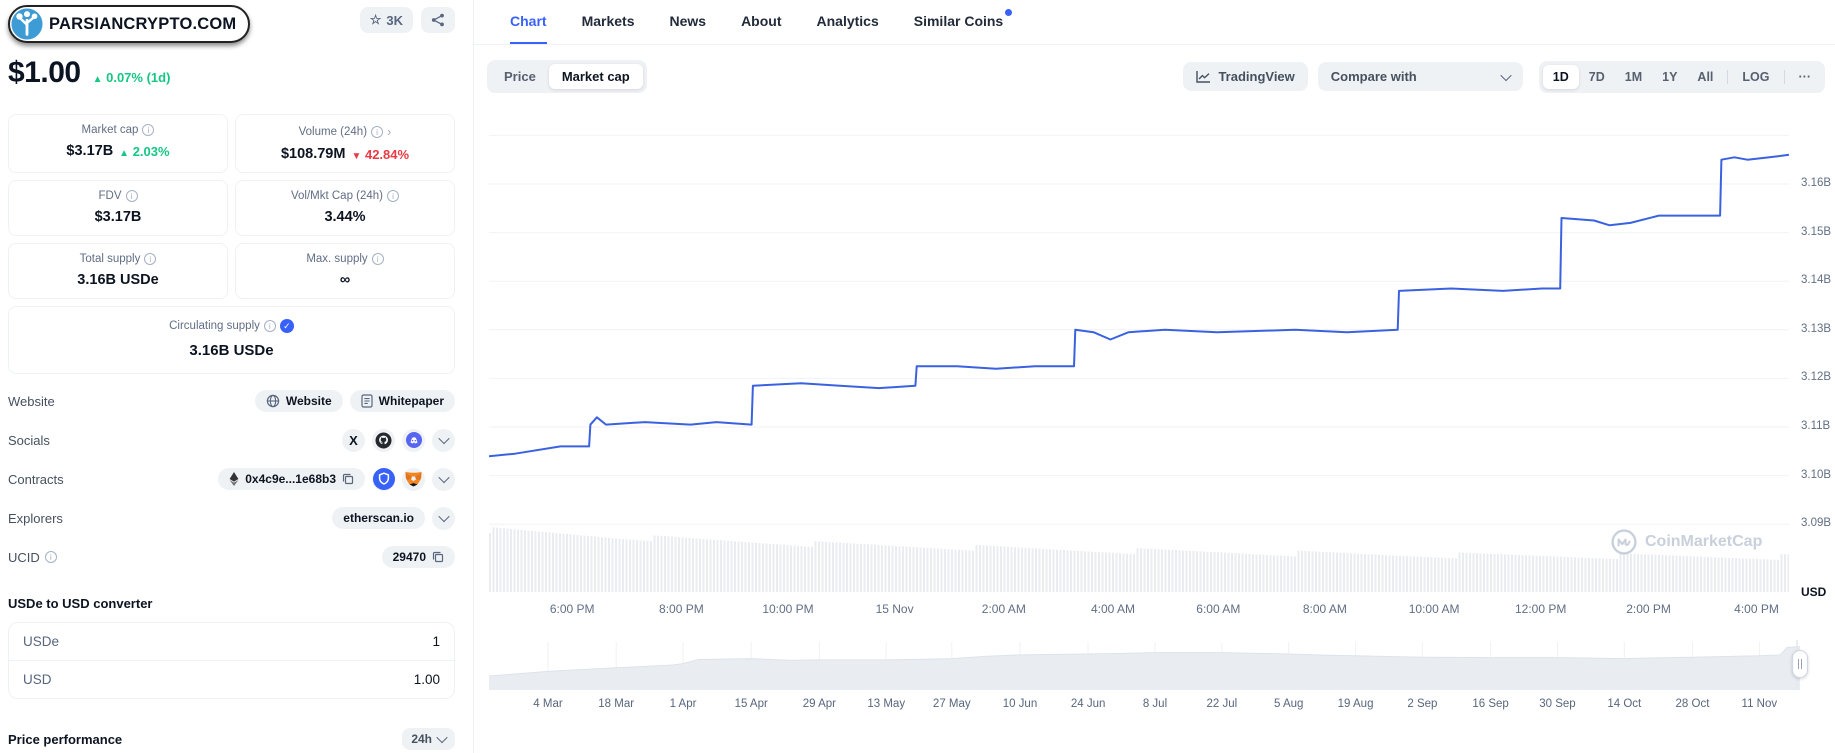  I want to click on share-button, so click(438, 20).